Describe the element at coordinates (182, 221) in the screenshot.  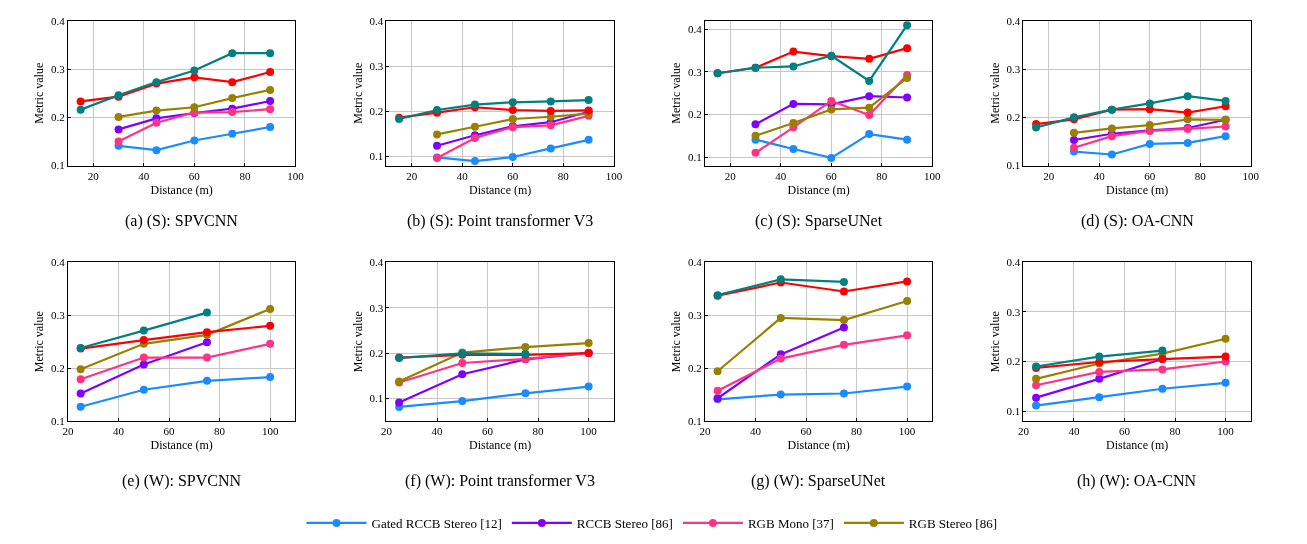
I see `text: (a) (S): SPVCNN` at that location.